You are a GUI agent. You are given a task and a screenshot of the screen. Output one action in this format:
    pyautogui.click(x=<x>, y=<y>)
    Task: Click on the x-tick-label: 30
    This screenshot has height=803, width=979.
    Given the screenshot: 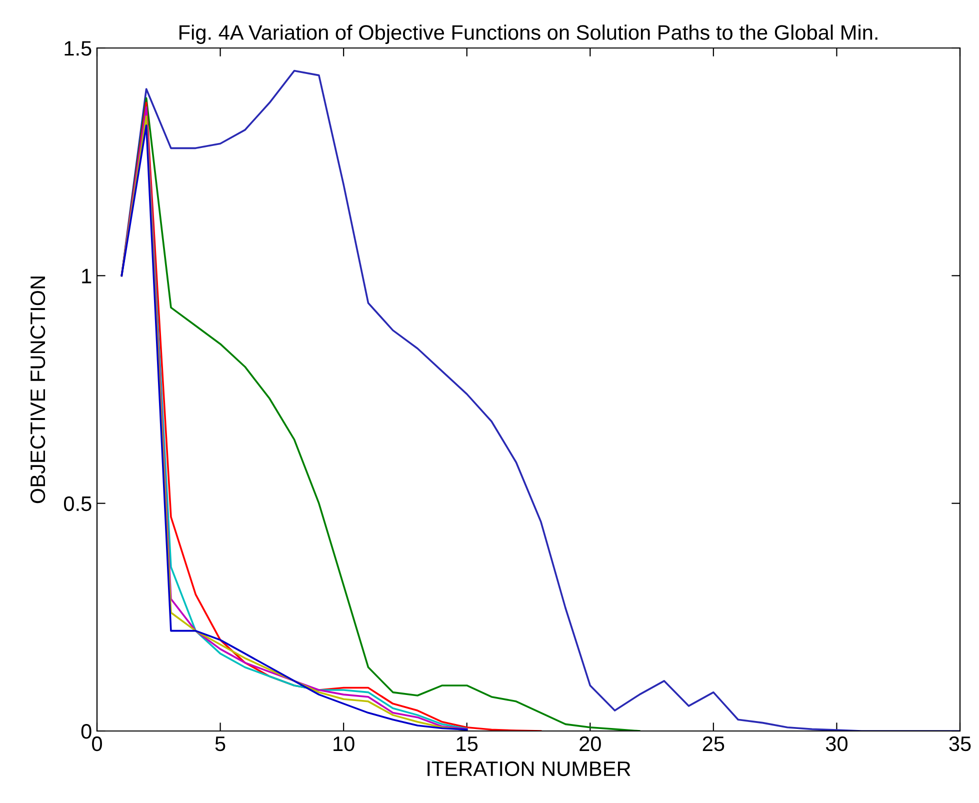 What is the action you would take?
    pyautogui.click(x=837, y=744)
    